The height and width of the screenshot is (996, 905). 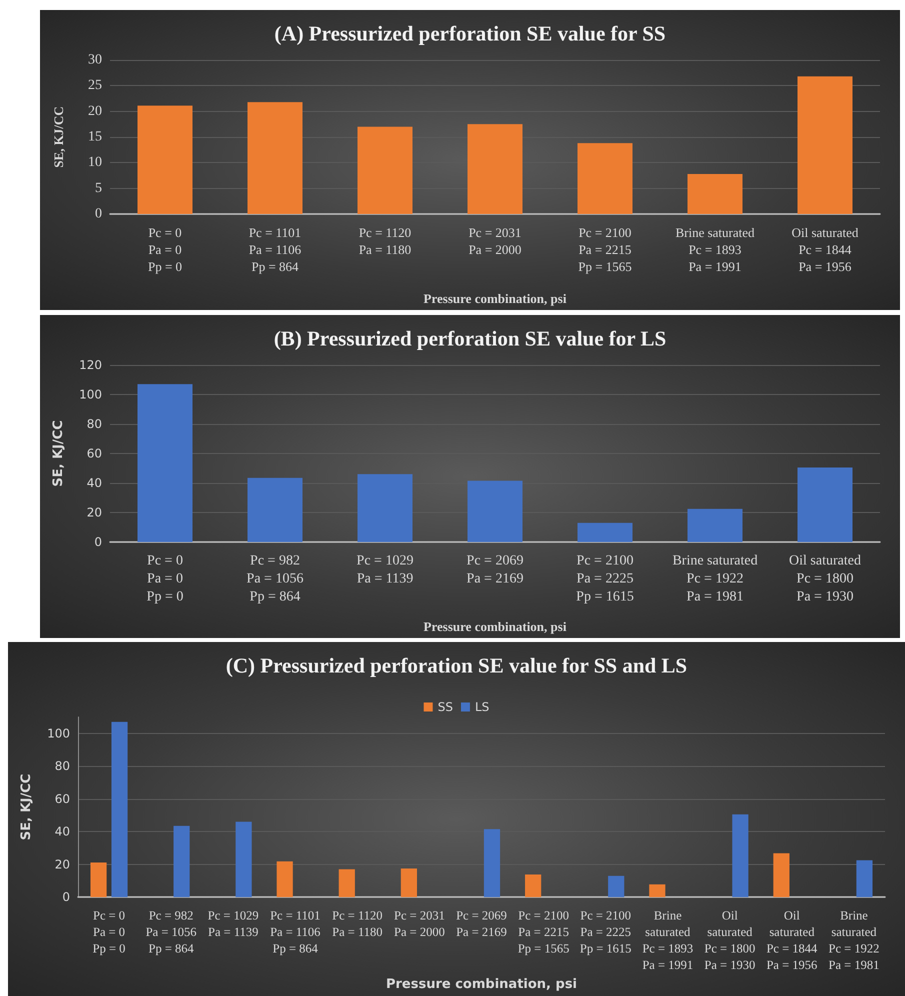 I want to click on y-tick-label: 25, so click(x=95, y=86).